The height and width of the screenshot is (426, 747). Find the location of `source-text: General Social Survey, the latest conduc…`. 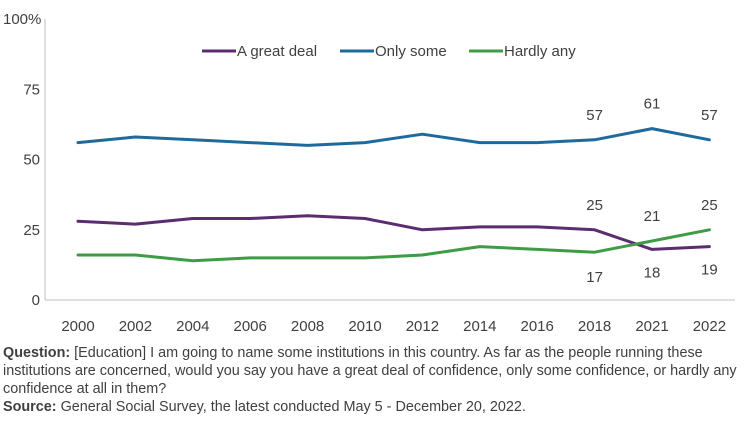

source-text: General Social Survey, the latest conduc… is located at coordinates (291, 407).